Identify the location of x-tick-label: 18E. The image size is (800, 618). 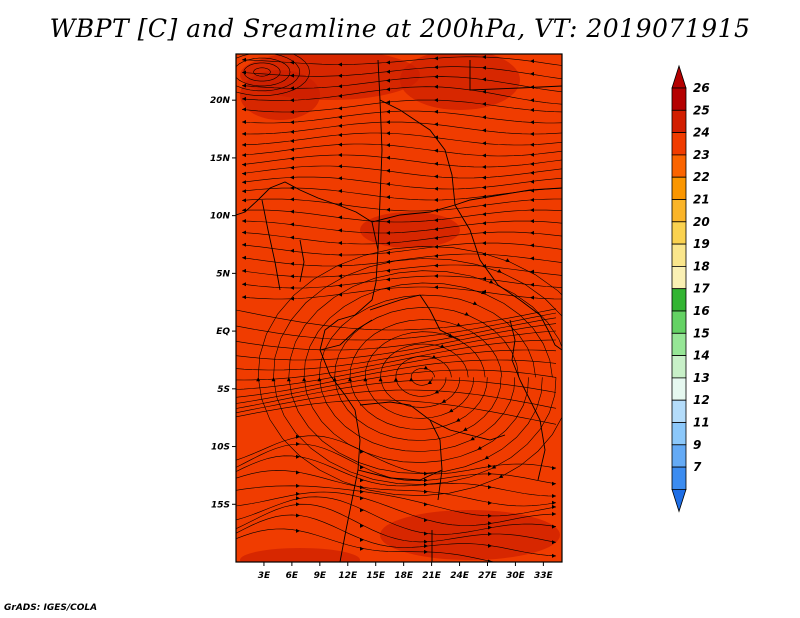
(404, 576).